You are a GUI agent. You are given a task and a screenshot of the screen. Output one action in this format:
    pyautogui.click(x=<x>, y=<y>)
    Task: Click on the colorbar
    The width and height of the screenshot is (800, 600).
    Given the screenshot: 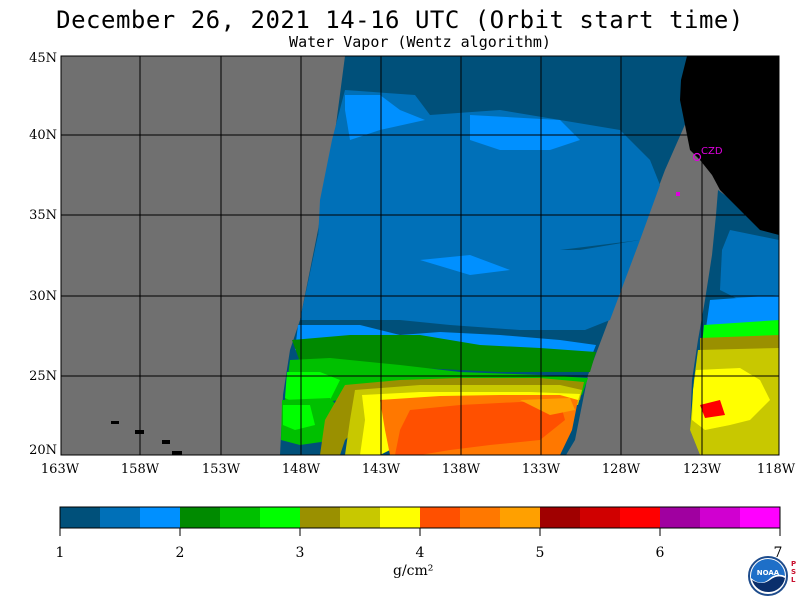 What is the action you would take?
    pyautogui.click(x=420, y=517)
    